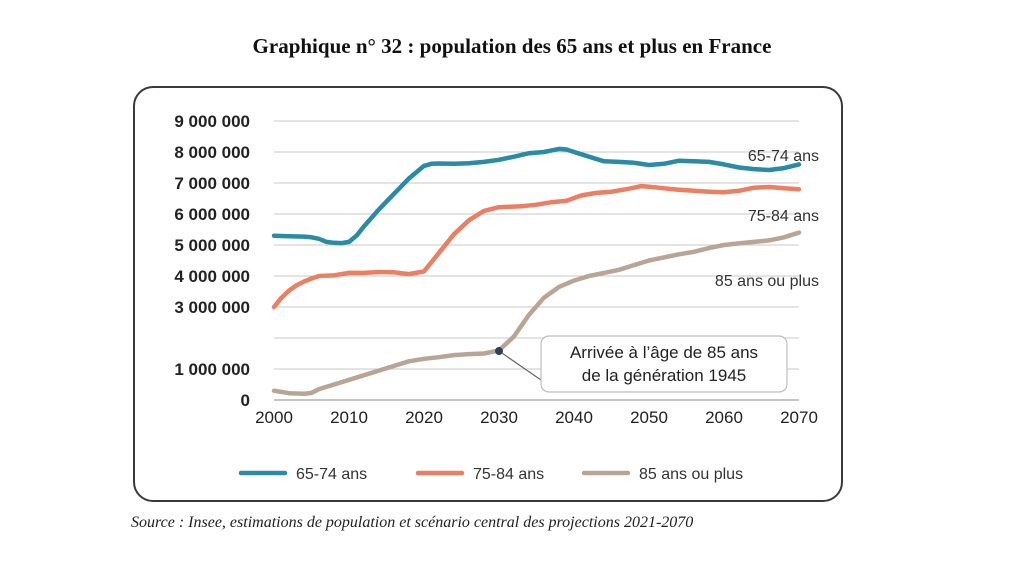 Image resolution: width=1024 pixels, height=581 pixels. Describe the element at coordinates (212, 369) in the screenshot. I see `y-tick-label: 1 000 000` at that location.